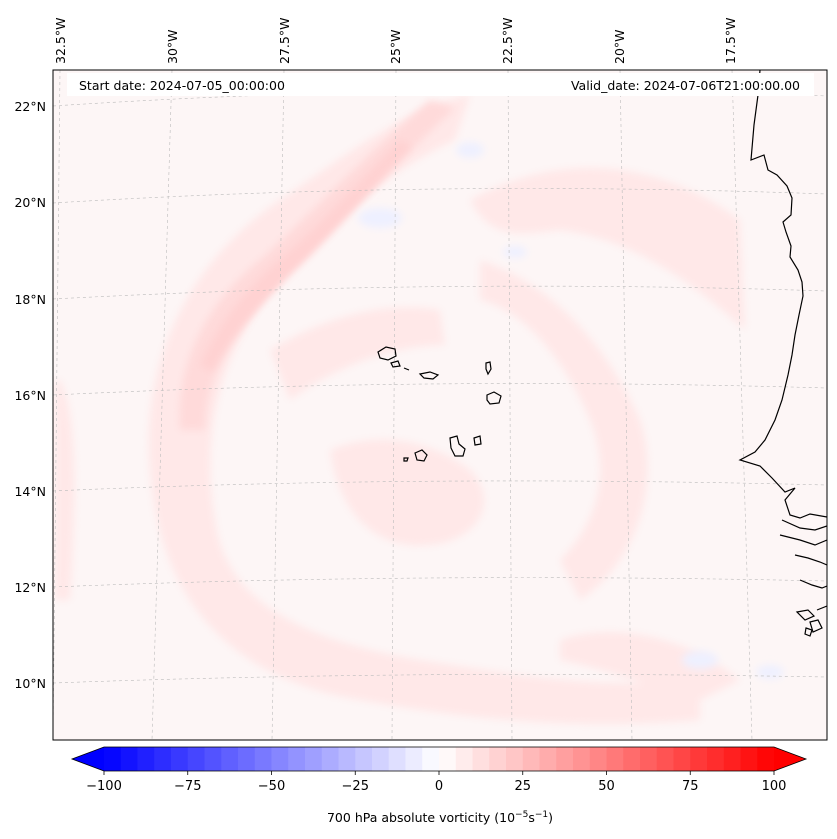 The width and height of the screenshot is (837, 839). What do you see at coordinates (104, 786) in the screenshot?
I see `colorbar-tick-label: −100` at bounding box center [104, 786].